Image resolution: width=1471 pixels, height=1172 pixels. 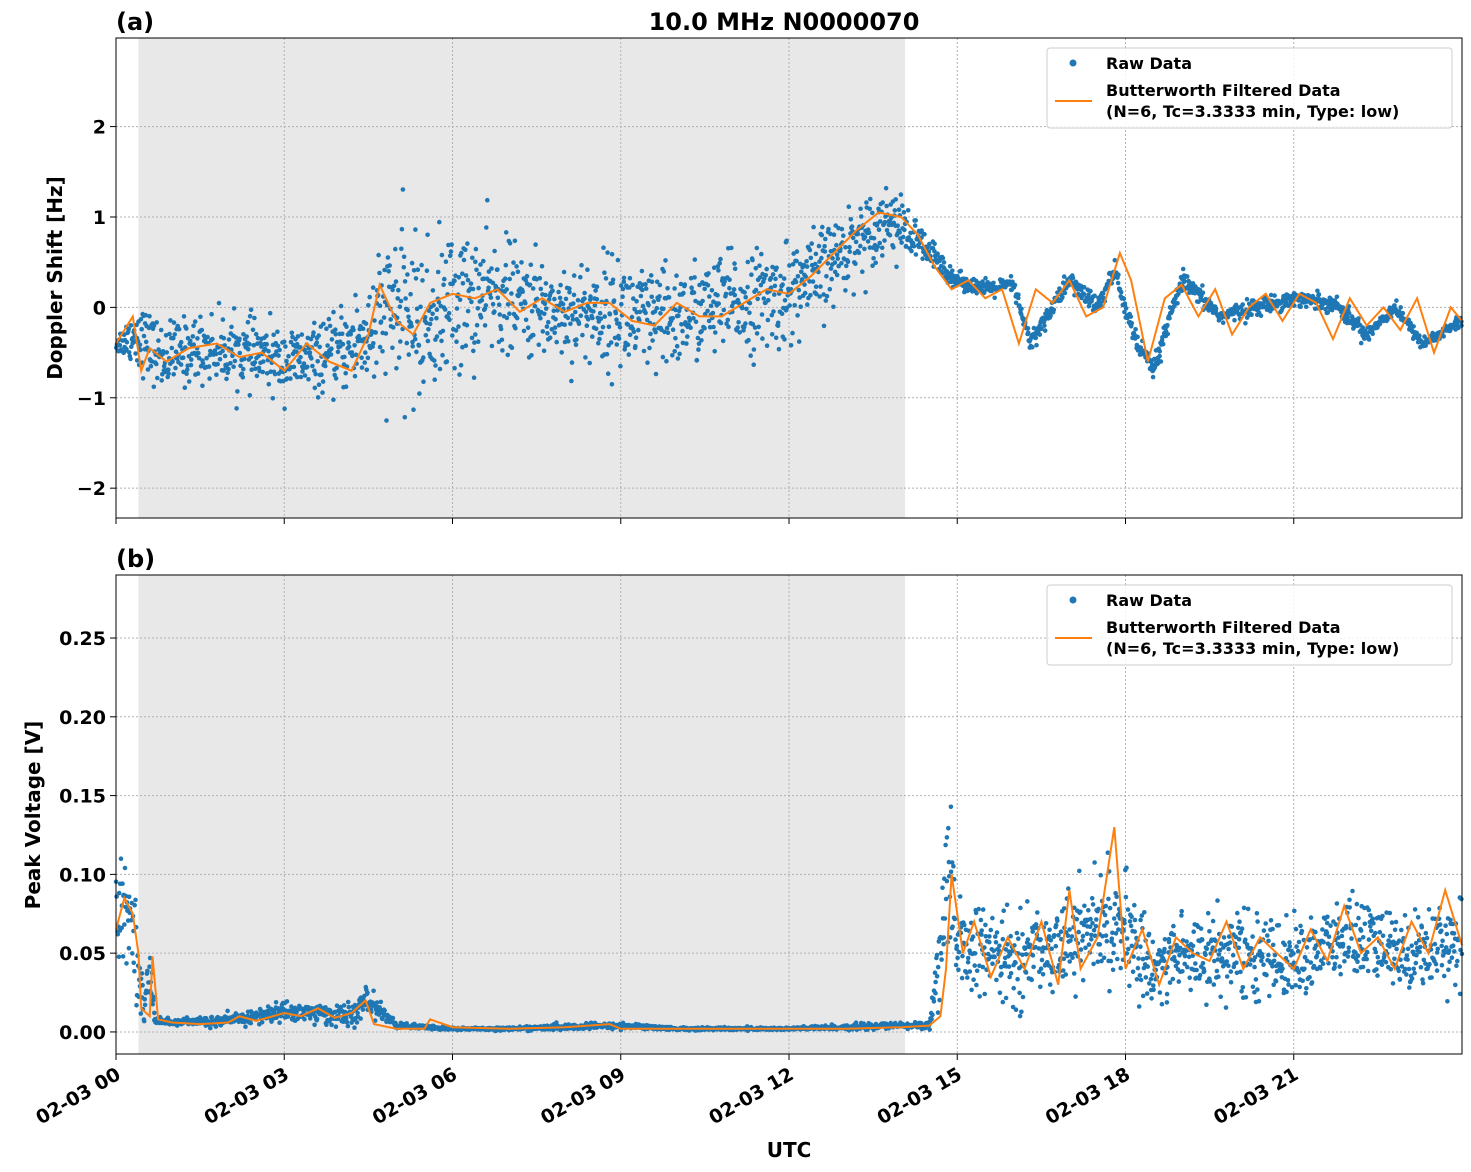 I want to click on panel-a-filtered-line, so click(x=789, y=293).